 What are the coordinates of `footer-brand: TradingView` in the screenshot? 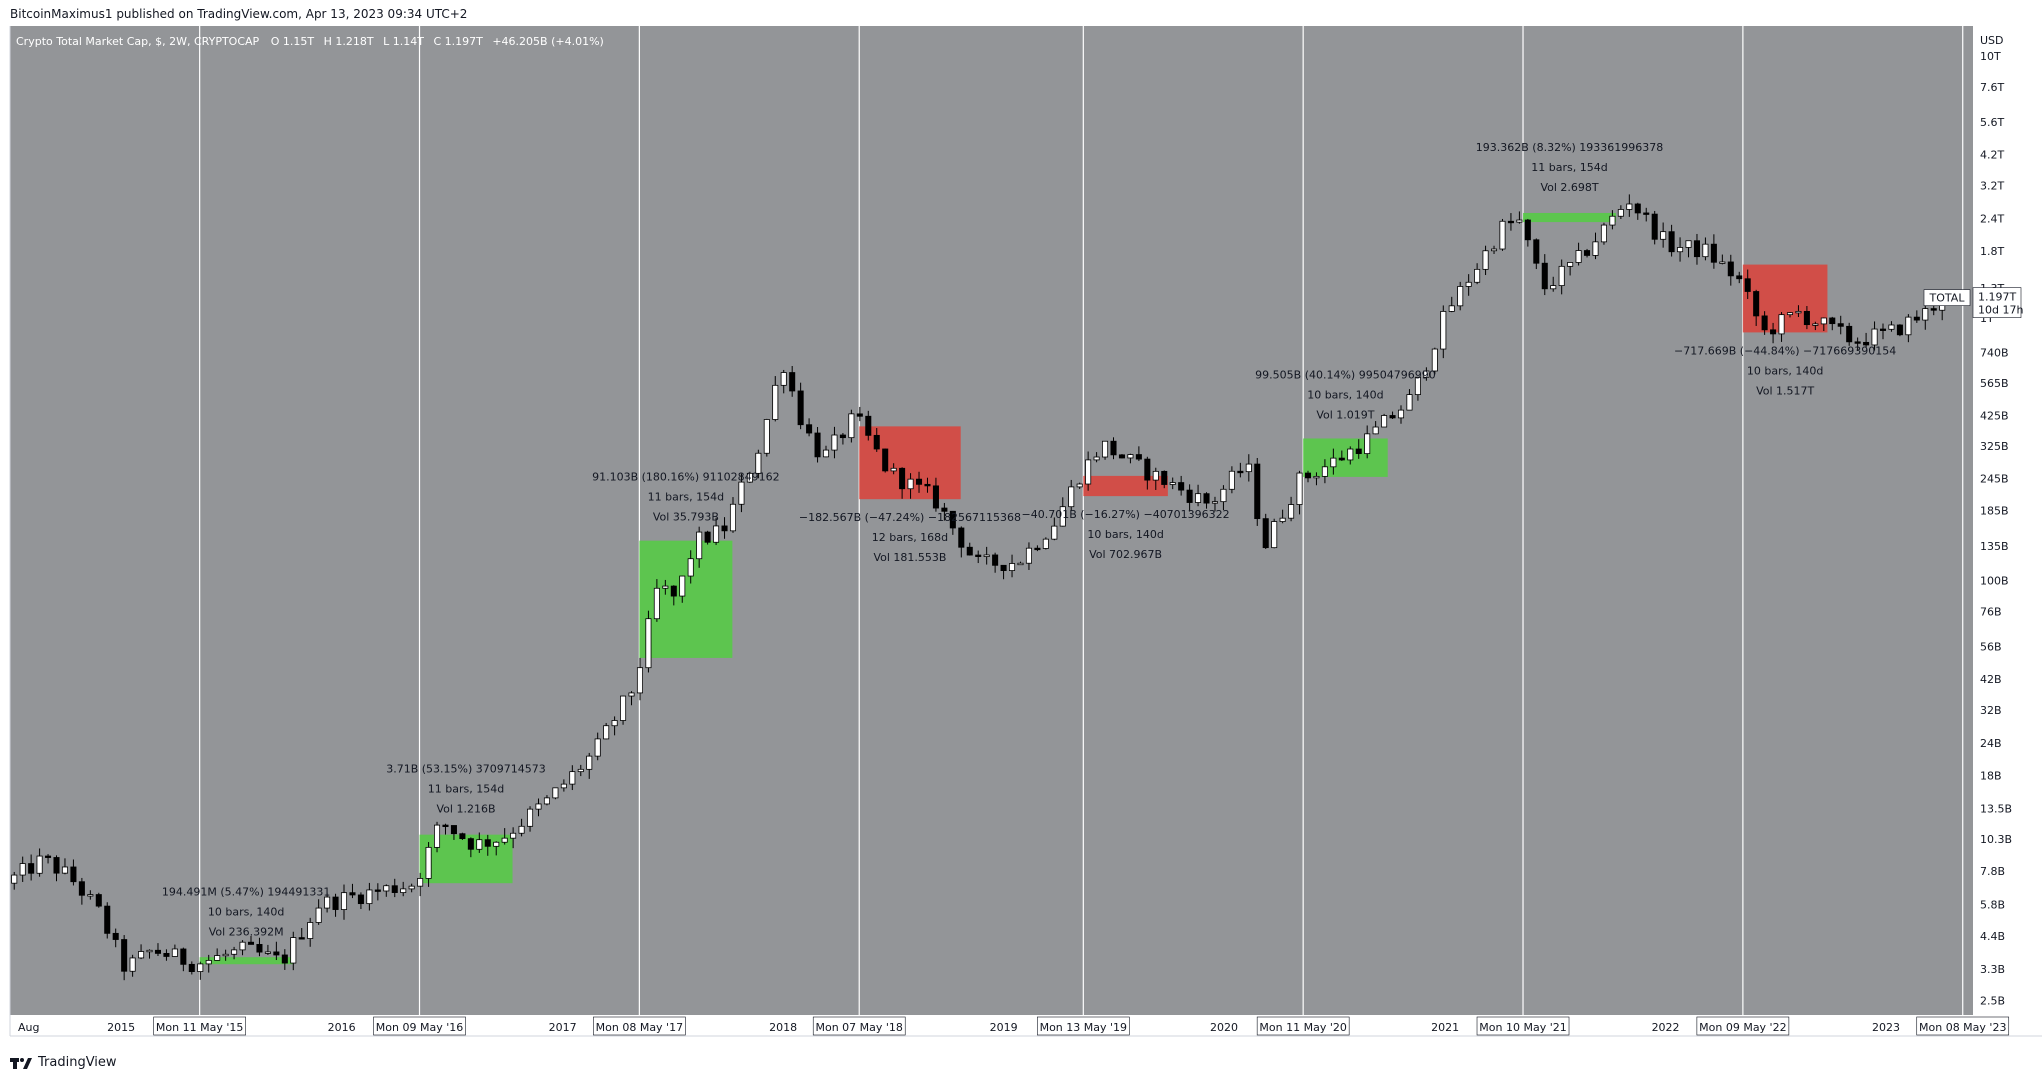 It's located at (63, 1063).